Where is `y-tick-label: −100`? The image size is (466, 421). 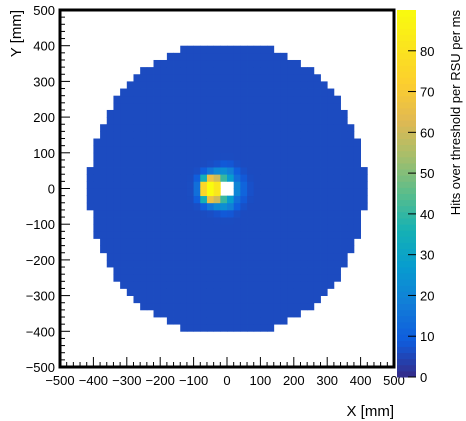 y-tick-label: −100 is located at coordinates (40, 224).